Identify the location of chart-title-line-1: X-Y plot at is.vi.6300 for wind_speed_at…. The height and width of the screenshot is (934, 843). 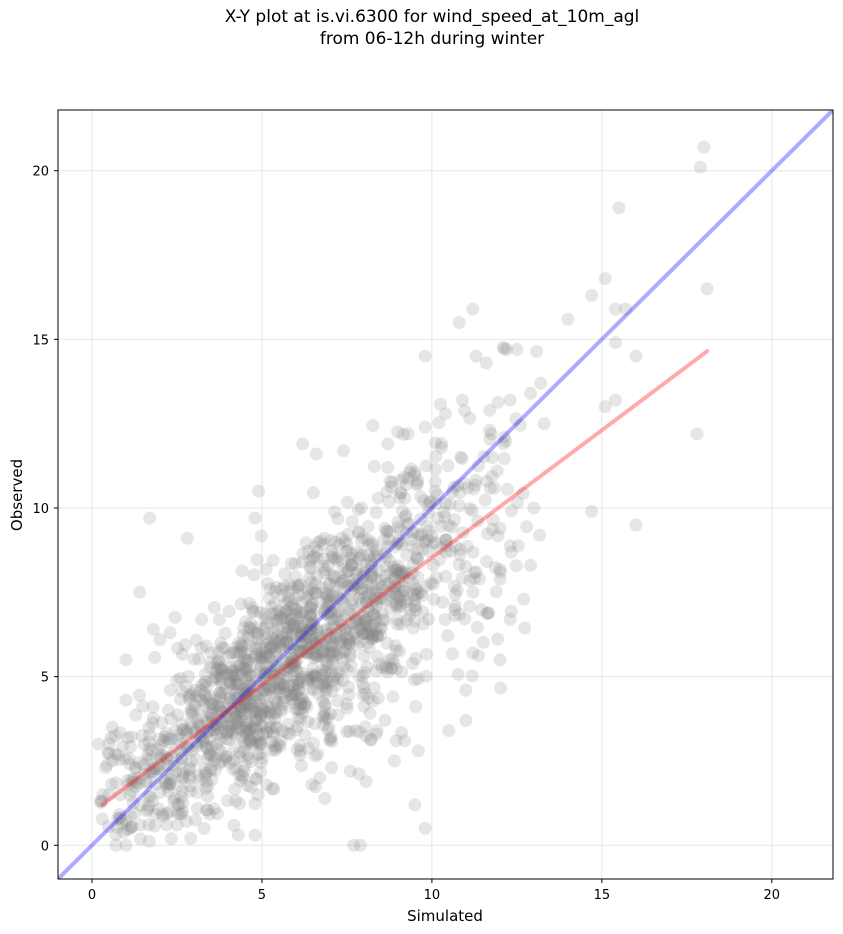
(432, 17).